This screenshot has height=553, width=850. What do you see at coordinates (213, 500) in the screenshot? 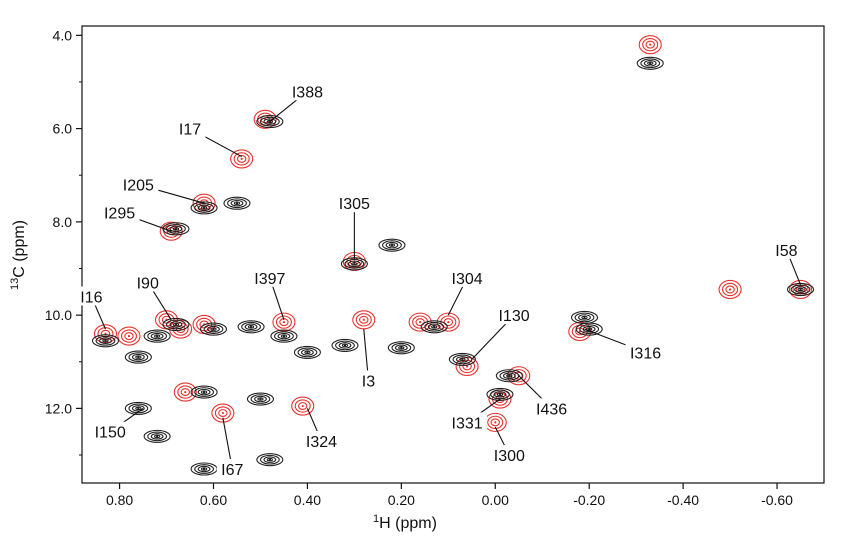
I see `x-tick-label: 0.60` at bounding box center [213, 500].